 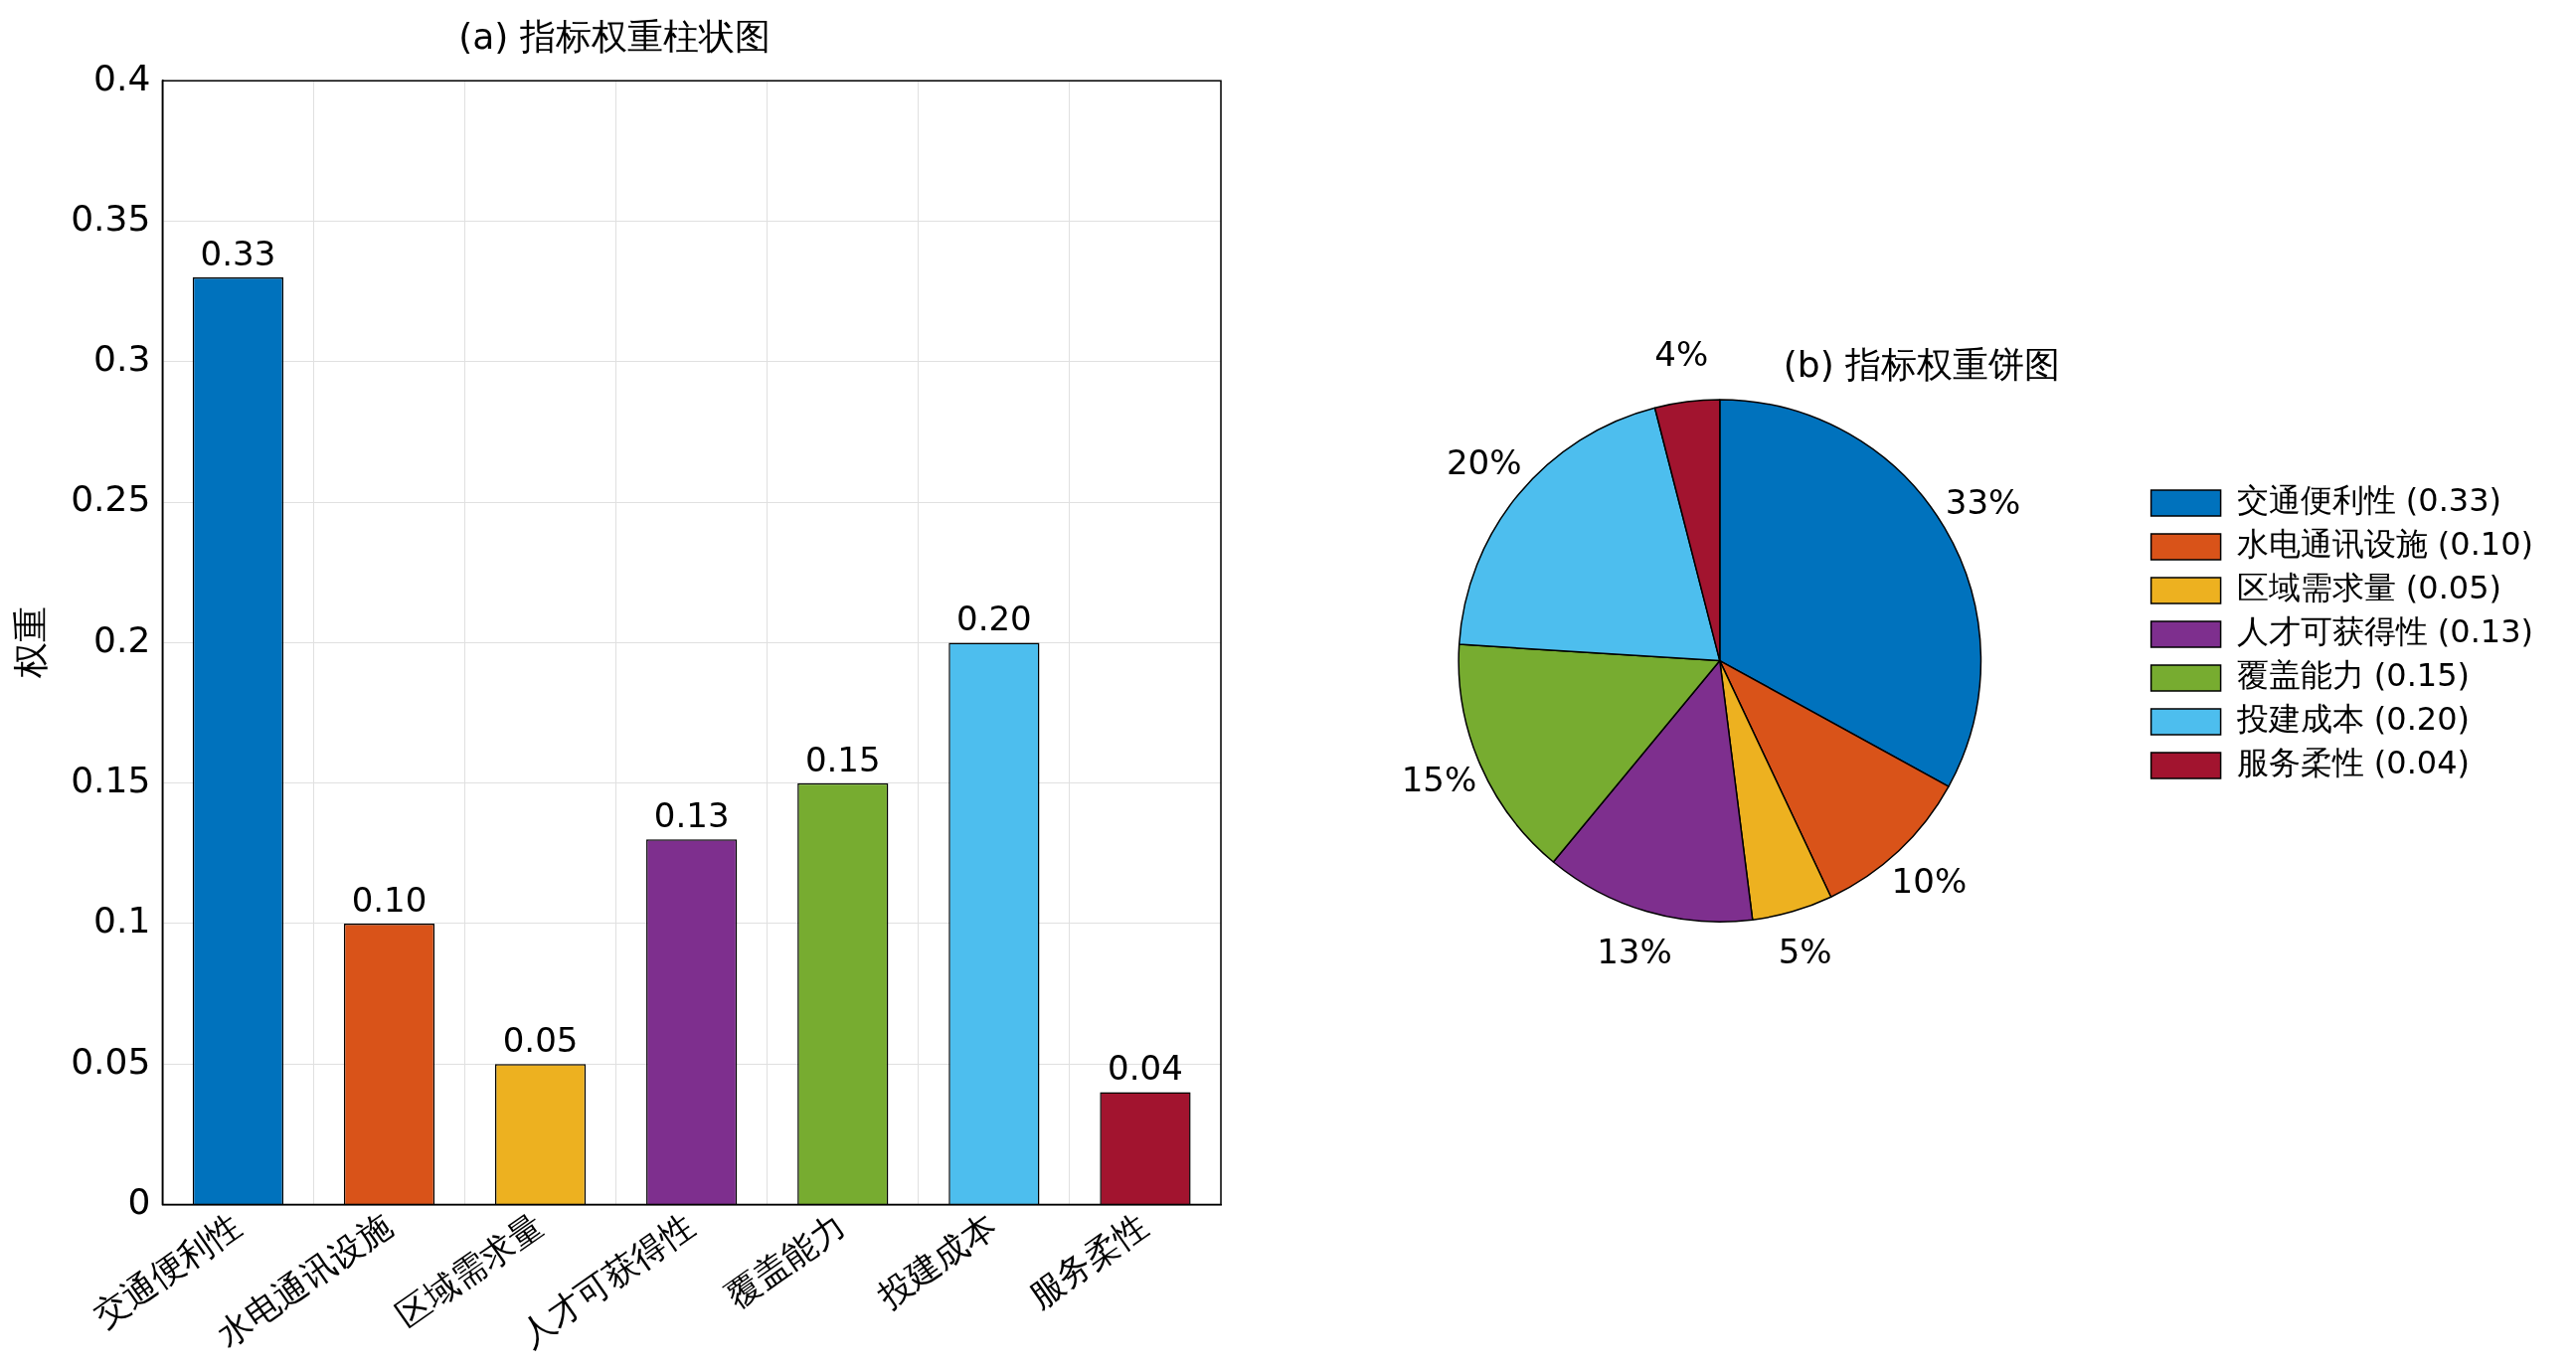 I want to click on y-tick-label: 0.35, so click(x=111, y=218).